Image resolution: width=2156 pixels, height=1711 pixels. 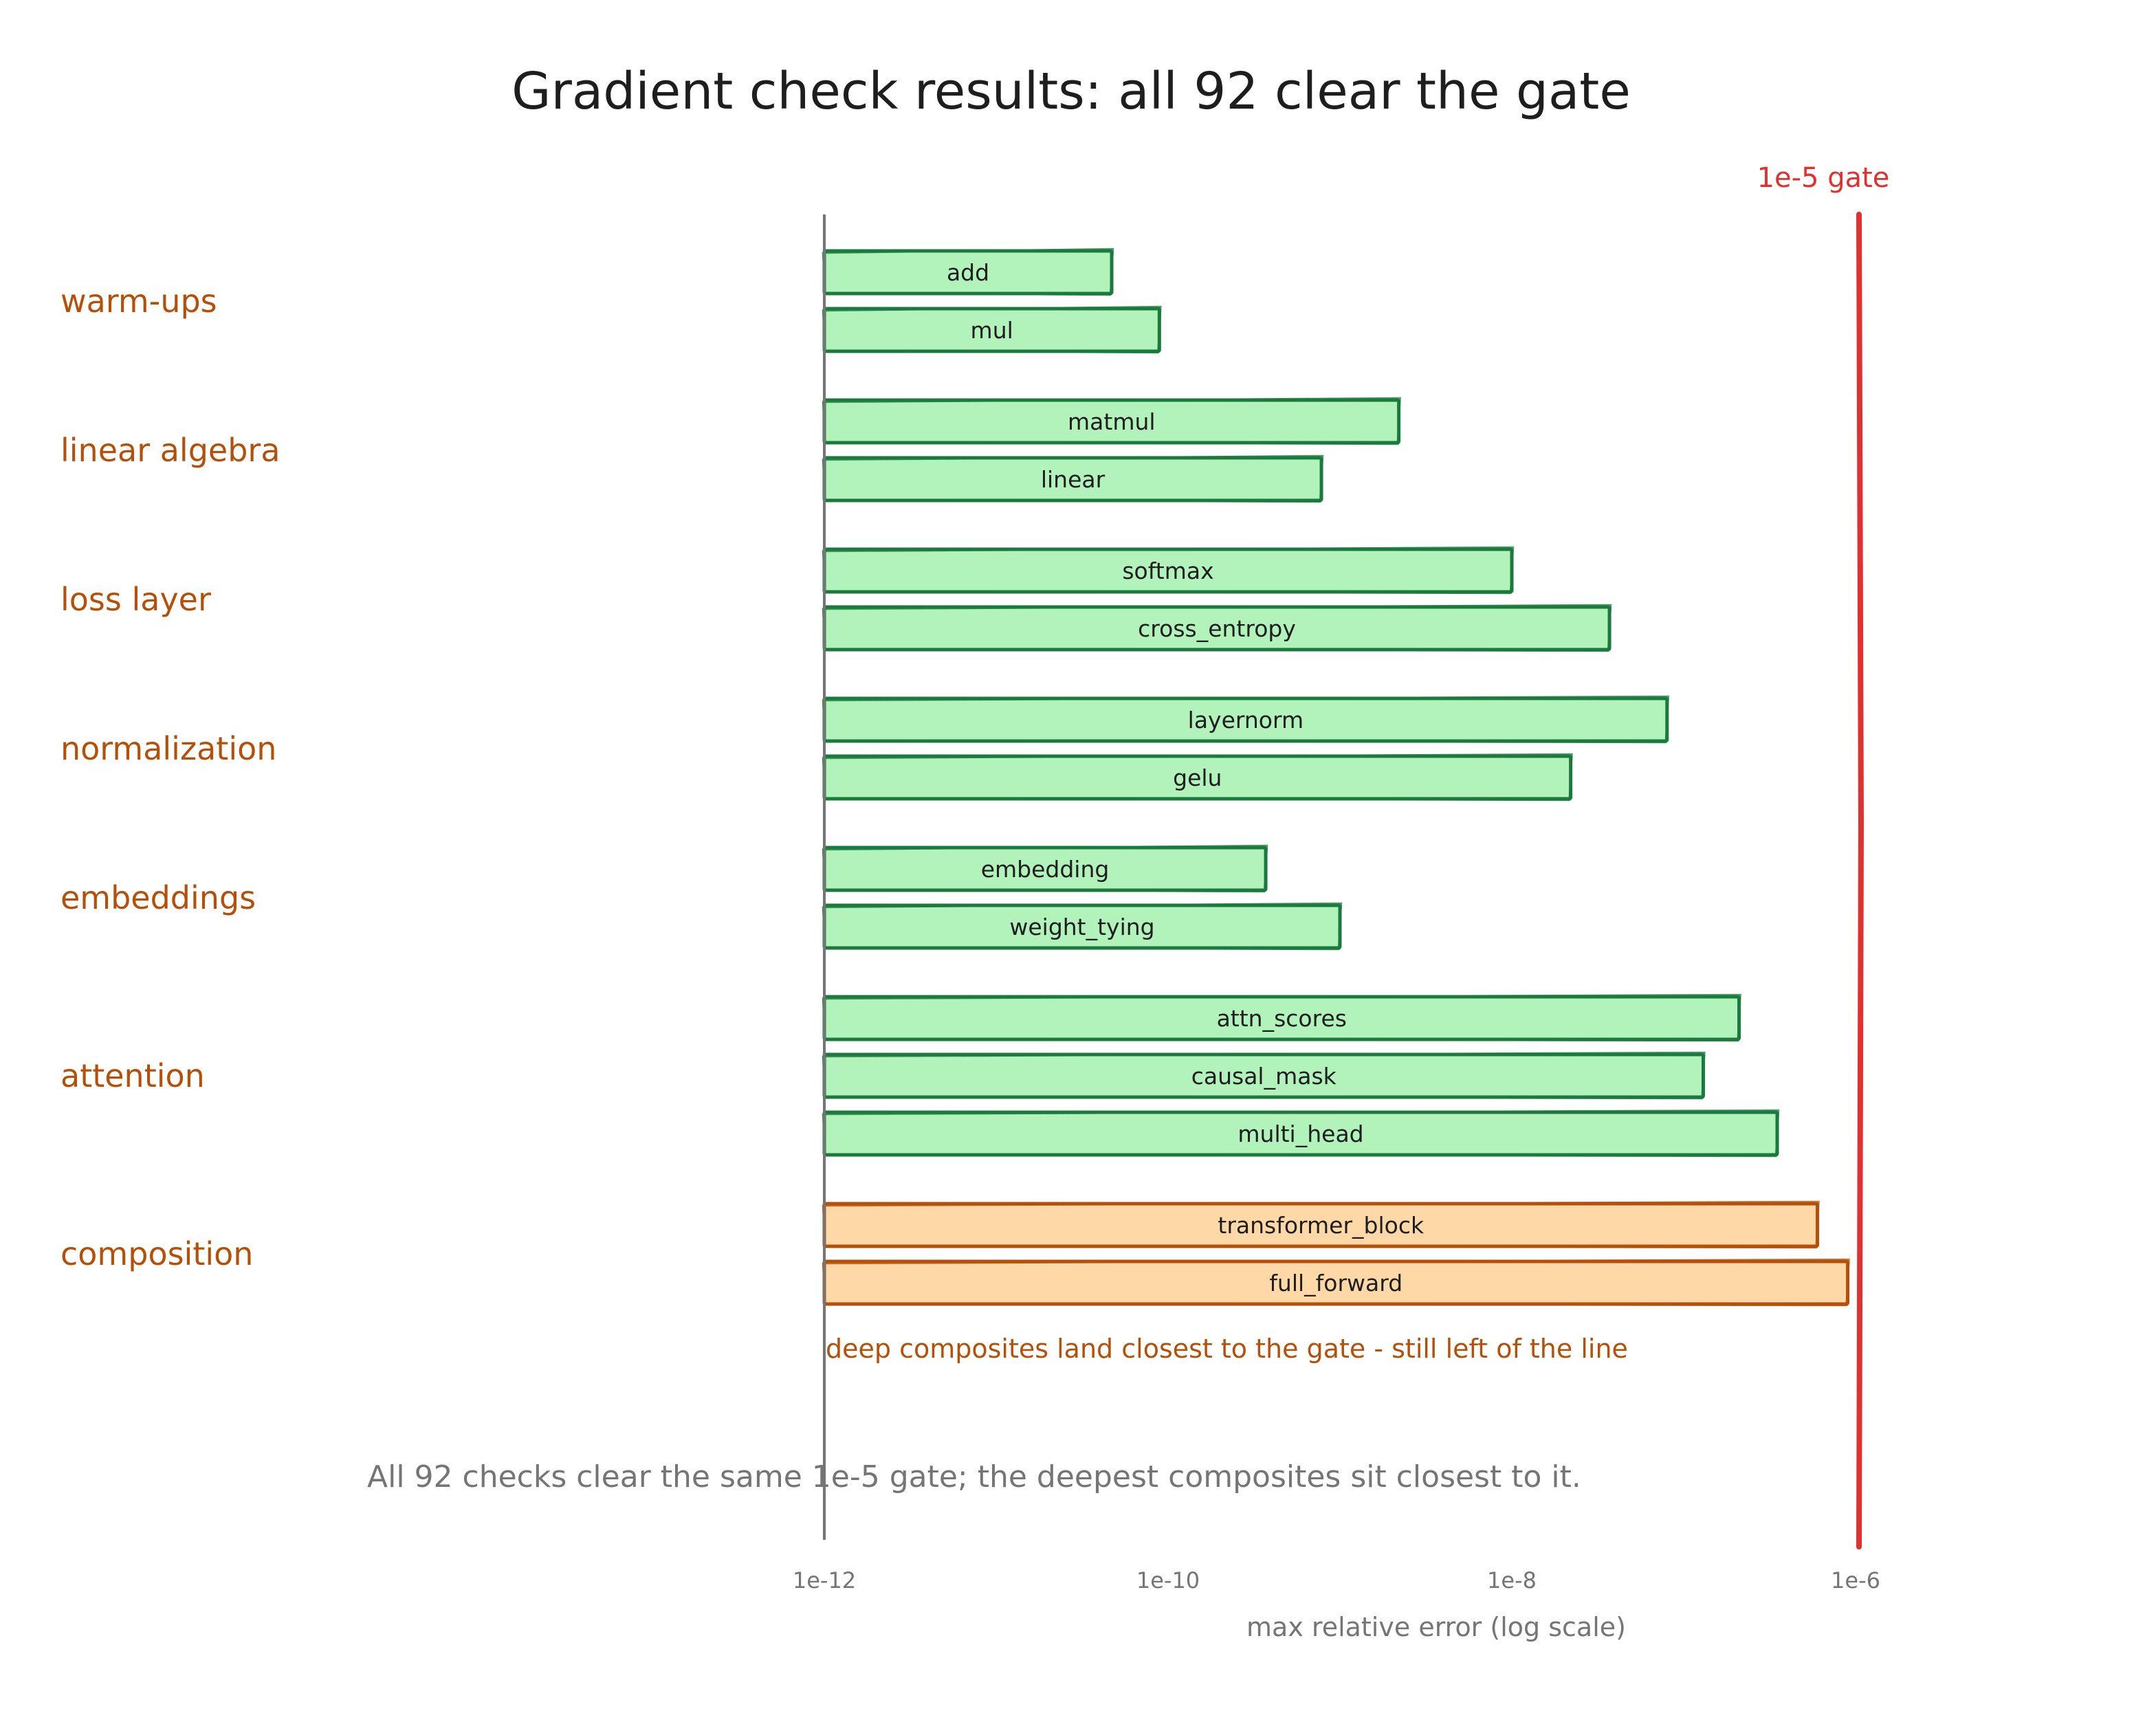 I want to click on bar-label-mul: mul, so click(x=992, y=330).